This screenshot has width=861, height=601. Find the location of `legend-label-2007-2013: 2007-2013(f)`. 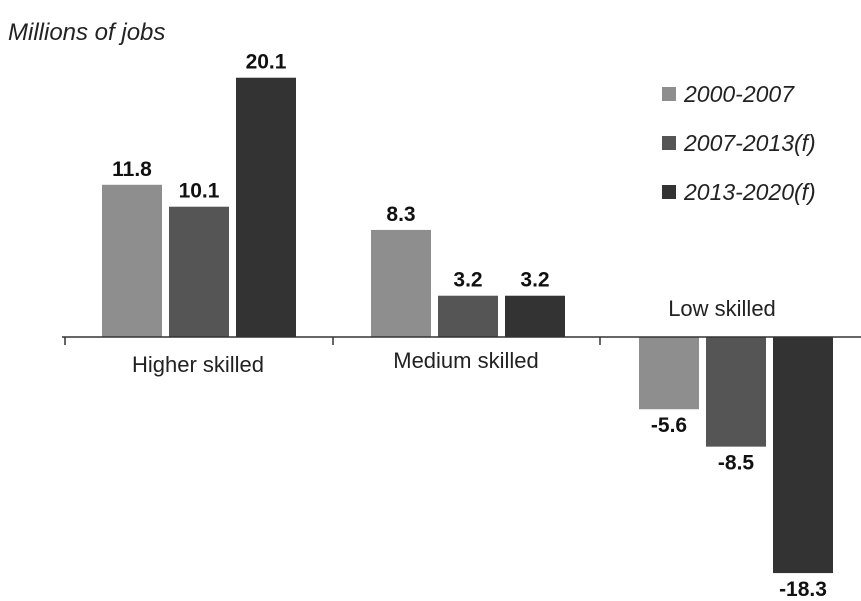

legend-label-2007-2013: 2007-2013(f) is located at coordinates (749, 143).